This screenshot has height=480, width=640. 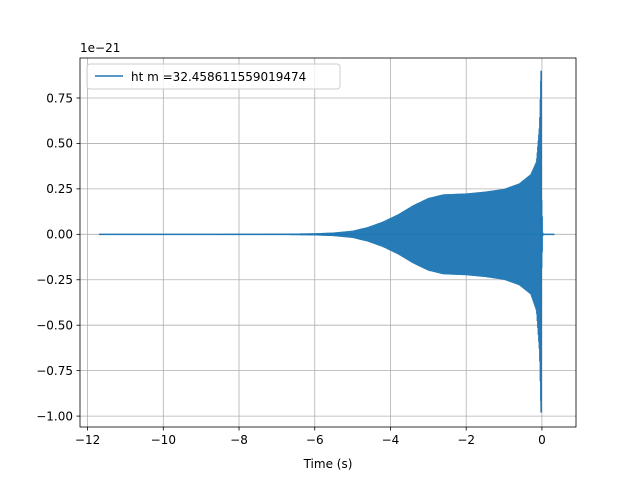 I want to click on y-tick-label: −0.75, so click(x=54, y=371).